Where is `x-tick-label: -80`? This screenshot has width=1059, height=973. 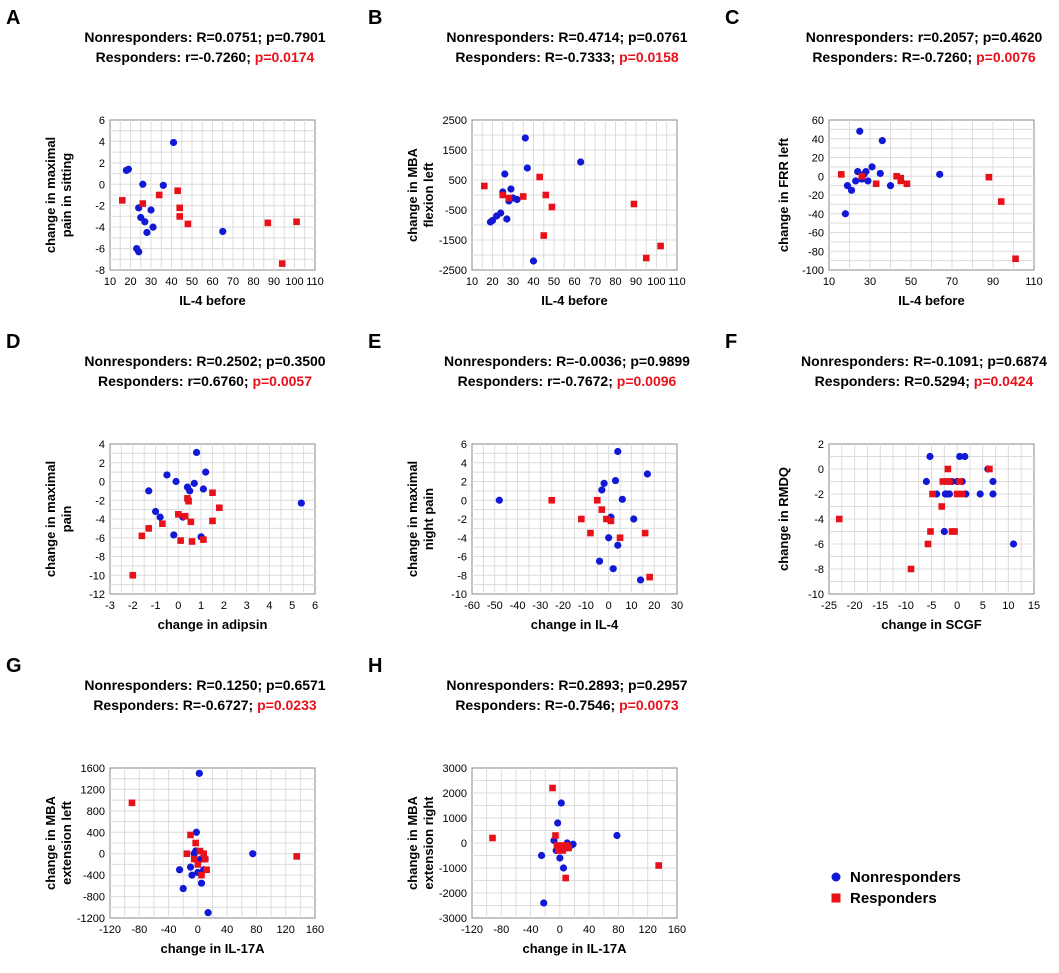 x-tick-label: -80 is located at coordinates (139, 930).